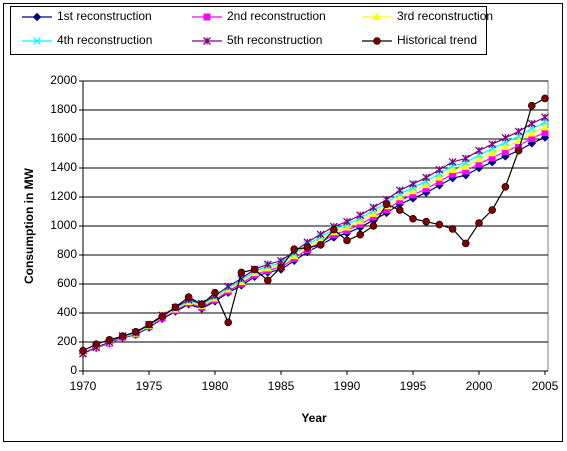  I want to click on x-tick-label: 2005, so click(545, 386).